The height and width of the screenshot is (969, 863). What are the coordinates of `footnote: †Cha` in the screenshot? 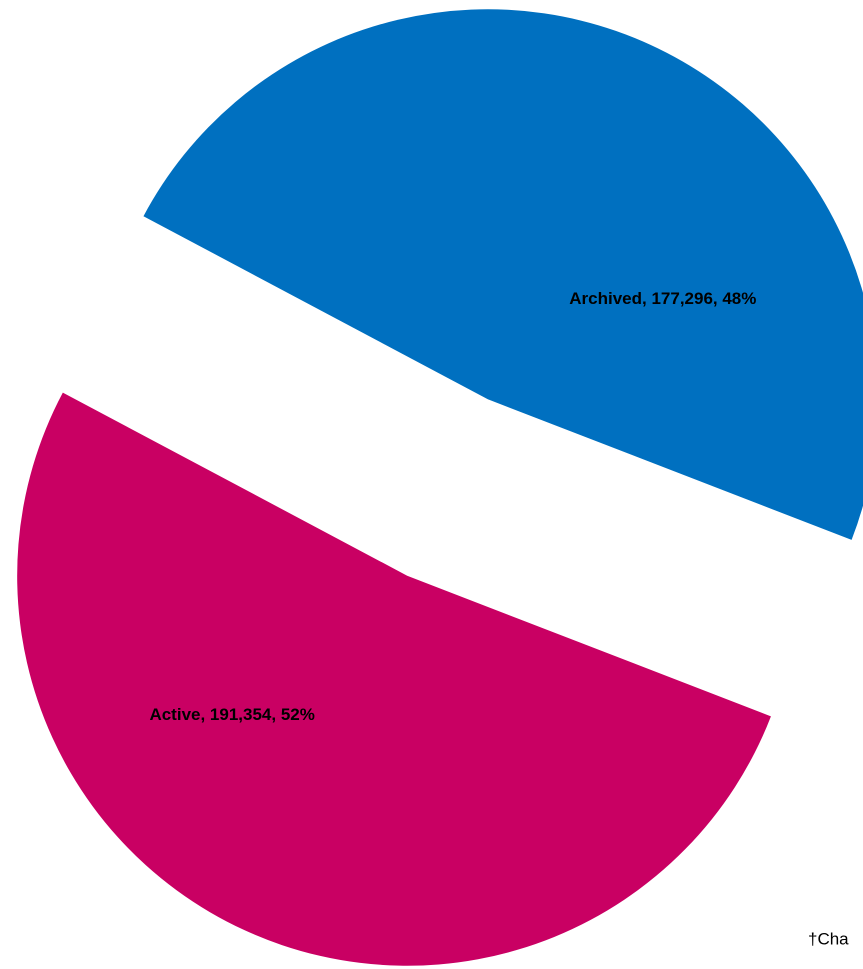 It's located at (828, 938).